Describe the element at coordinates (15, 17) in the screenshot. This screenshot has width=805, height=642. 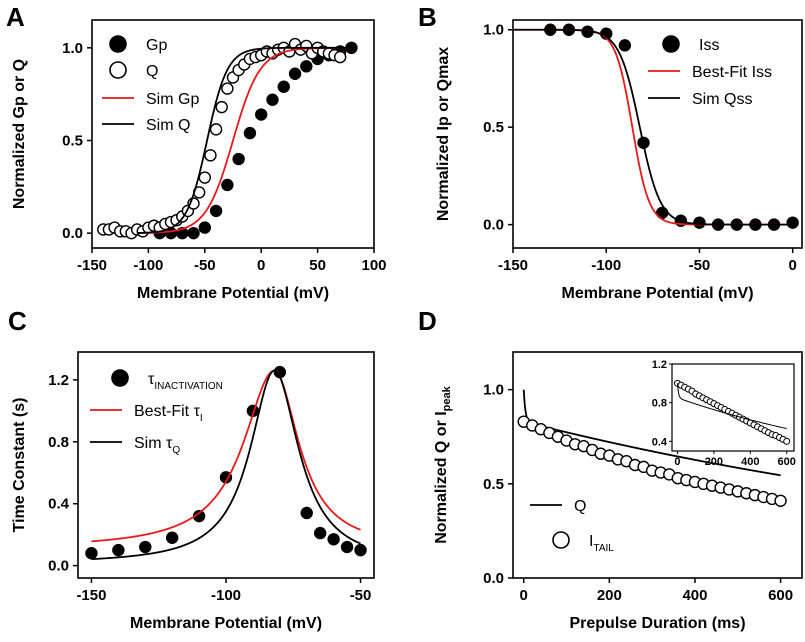
I see `panel-letter-a: A` at that location.